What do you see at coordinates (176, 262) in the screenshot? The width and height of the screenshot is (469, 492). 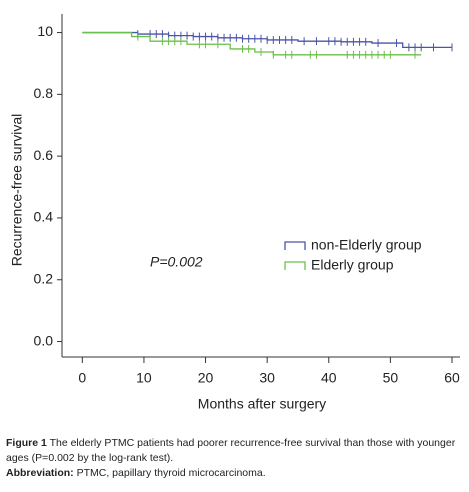 I see `annotation: P=0.002` at bounding box center [176, 262].